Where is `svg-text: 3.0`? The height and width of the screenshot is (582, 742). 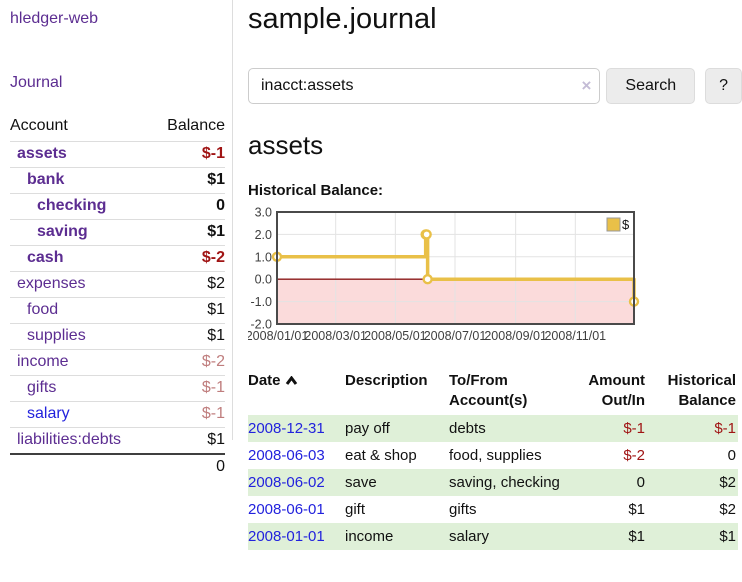
svg-text: 3.0 is located at coordinates (263, 213).